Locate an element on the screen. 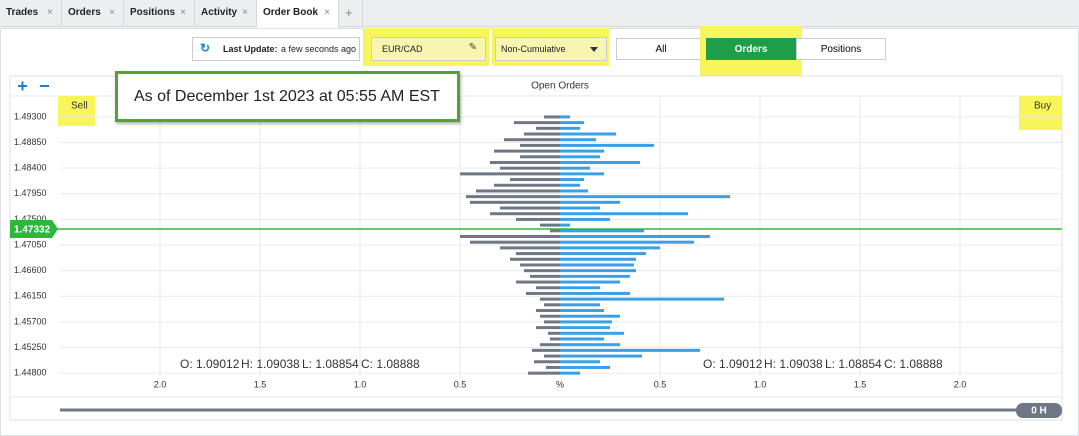  y-tick-label: 1.46600 is located at coordinates (30, 270).